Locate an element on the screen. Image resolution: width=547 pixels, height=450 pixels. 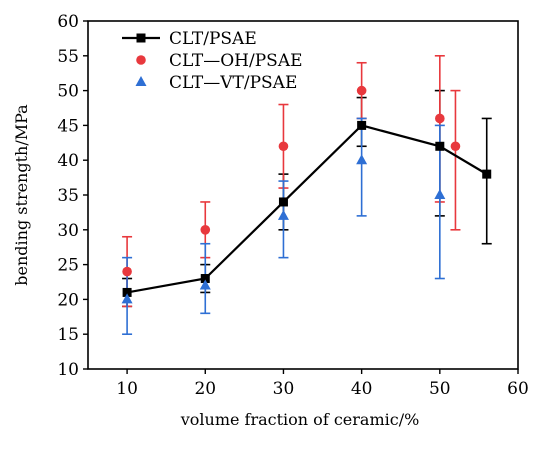
y-axis-label: bending strength/MPa is located at coordinates (21, 195).